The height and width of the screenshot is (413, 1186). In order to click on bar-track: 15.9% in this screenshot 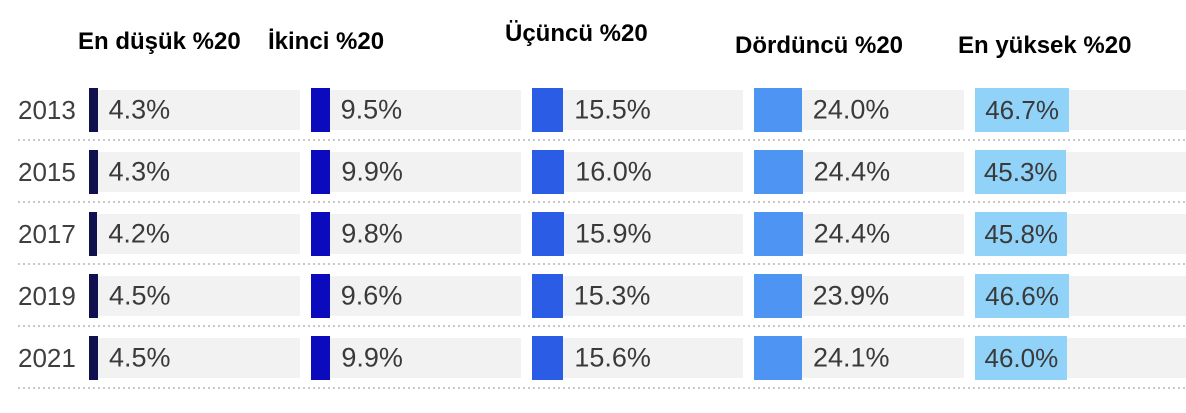, I will do `click(637, 234)`.